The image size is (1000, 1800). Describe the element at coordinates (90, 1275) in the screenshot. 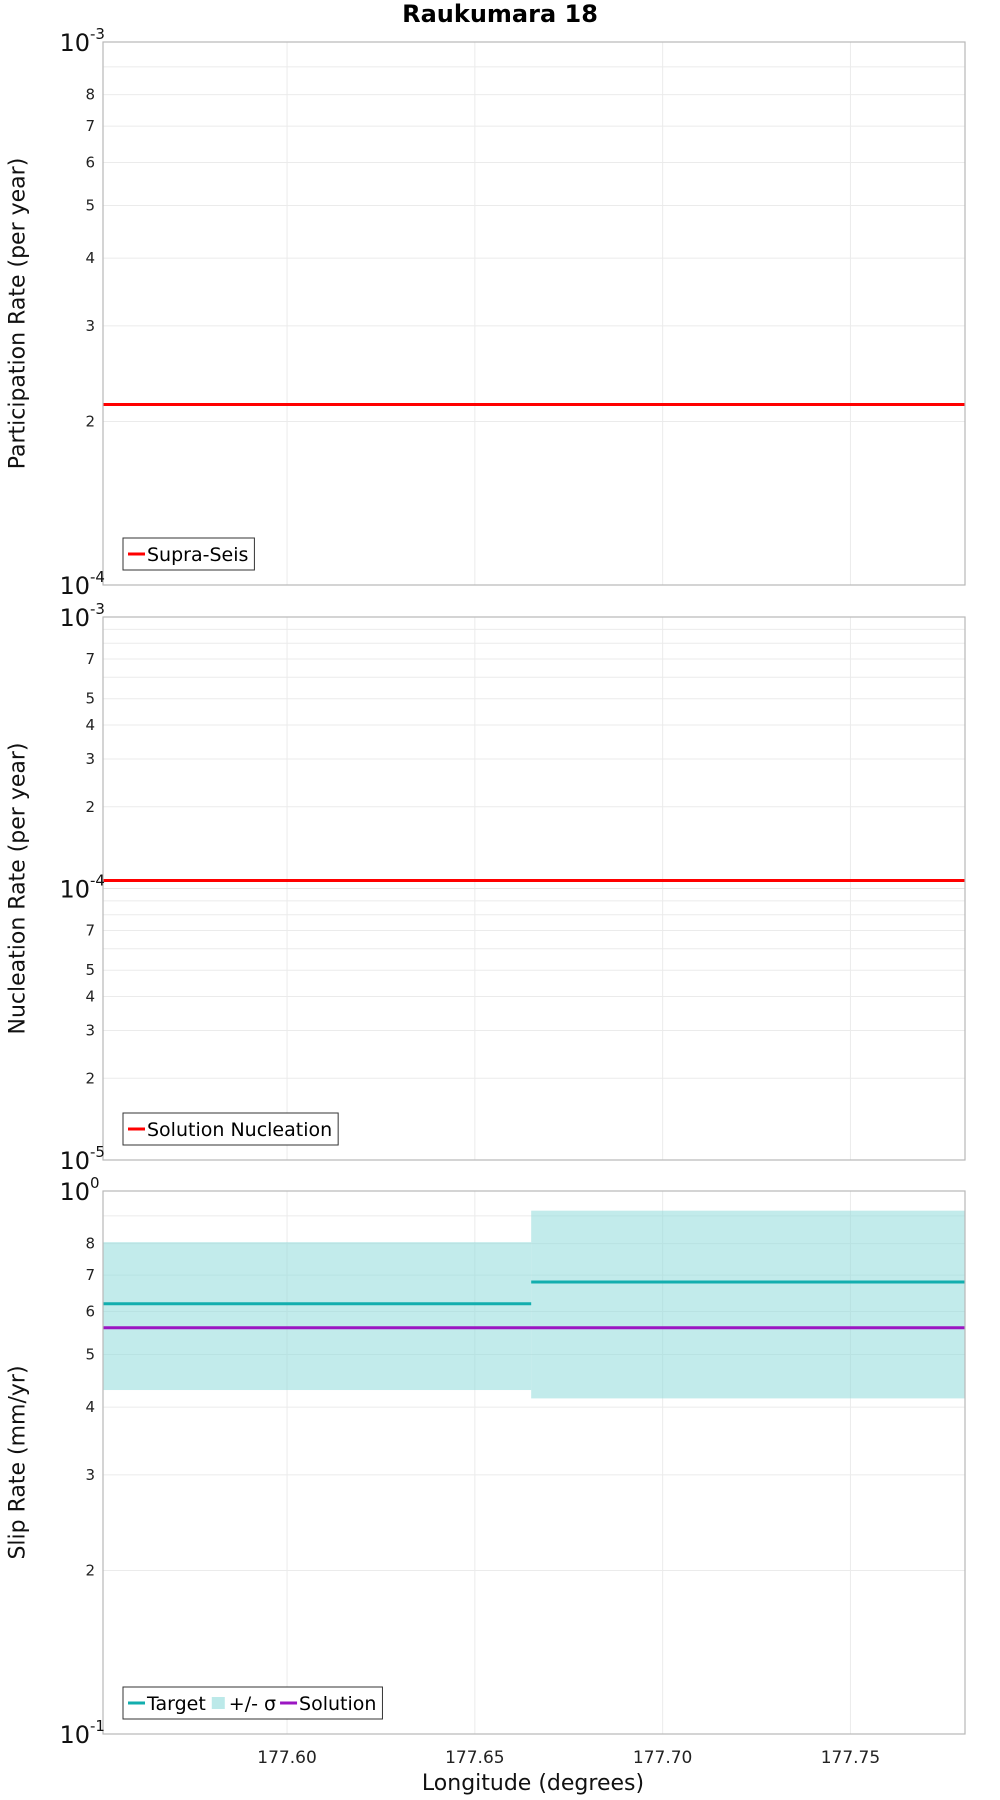

I see `slip-y-tick-label: 7` at that location.